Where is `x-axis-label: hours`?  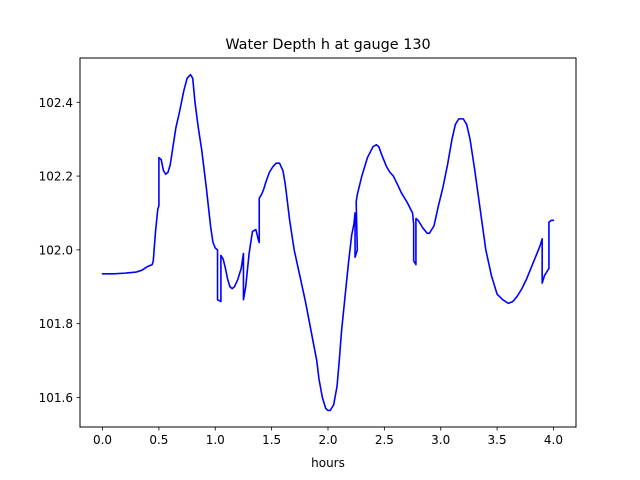 x-axis-label: hours is located at coordinates (328, 463).